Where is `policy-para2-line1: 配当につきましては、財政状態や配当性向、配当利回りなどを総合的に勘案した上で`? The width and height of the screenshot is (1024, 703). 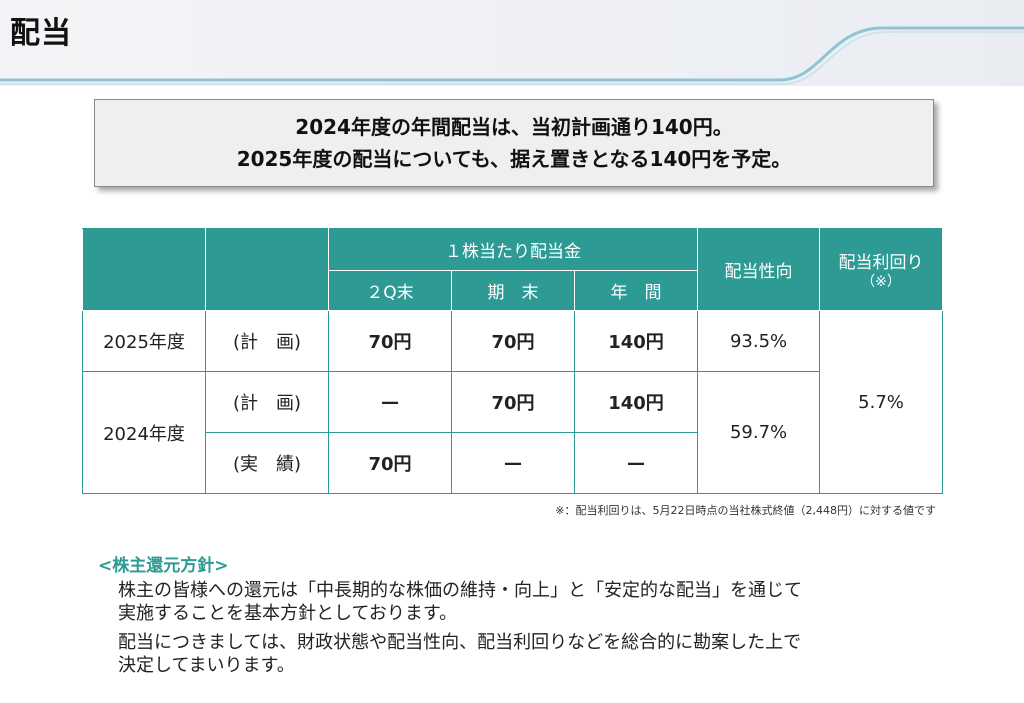 policy-para2-line1: 配当につきましては、財政状態や配当性向、配当利回りなどを総合的に勘案した上で is located at coordinates (460, 642).